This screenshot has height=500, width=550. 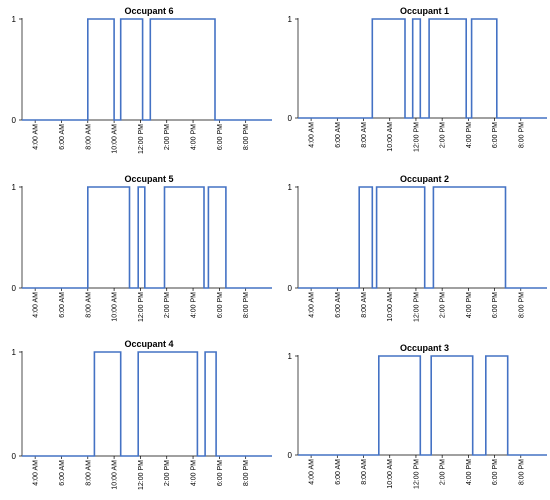 What do you see at coordinates (148, 344) in the screenshot?
I see `chart-title: Occupant 4` at bounding box center [148, 344].